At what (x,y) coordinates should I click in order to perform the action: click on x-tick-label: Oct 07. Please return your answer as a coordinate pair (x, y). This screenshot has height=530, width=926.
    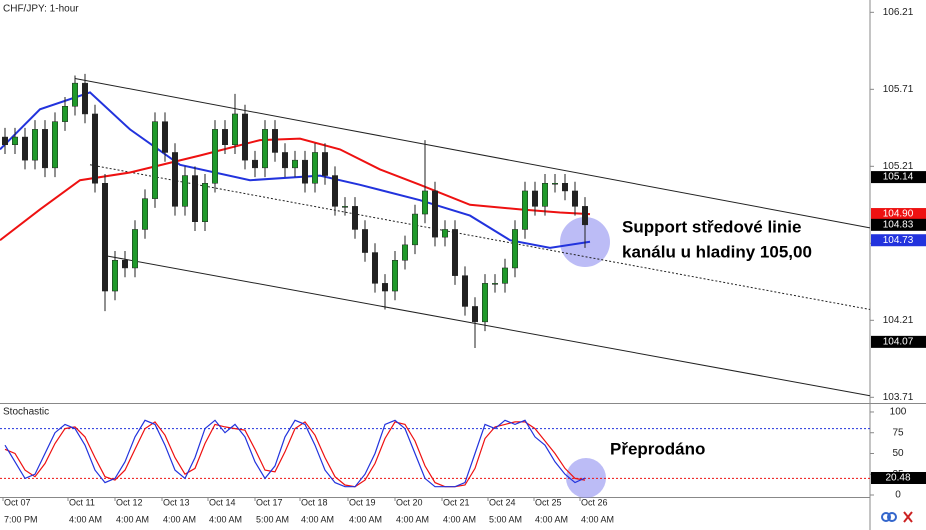
    Looking at the image, I should click on (17, 502).